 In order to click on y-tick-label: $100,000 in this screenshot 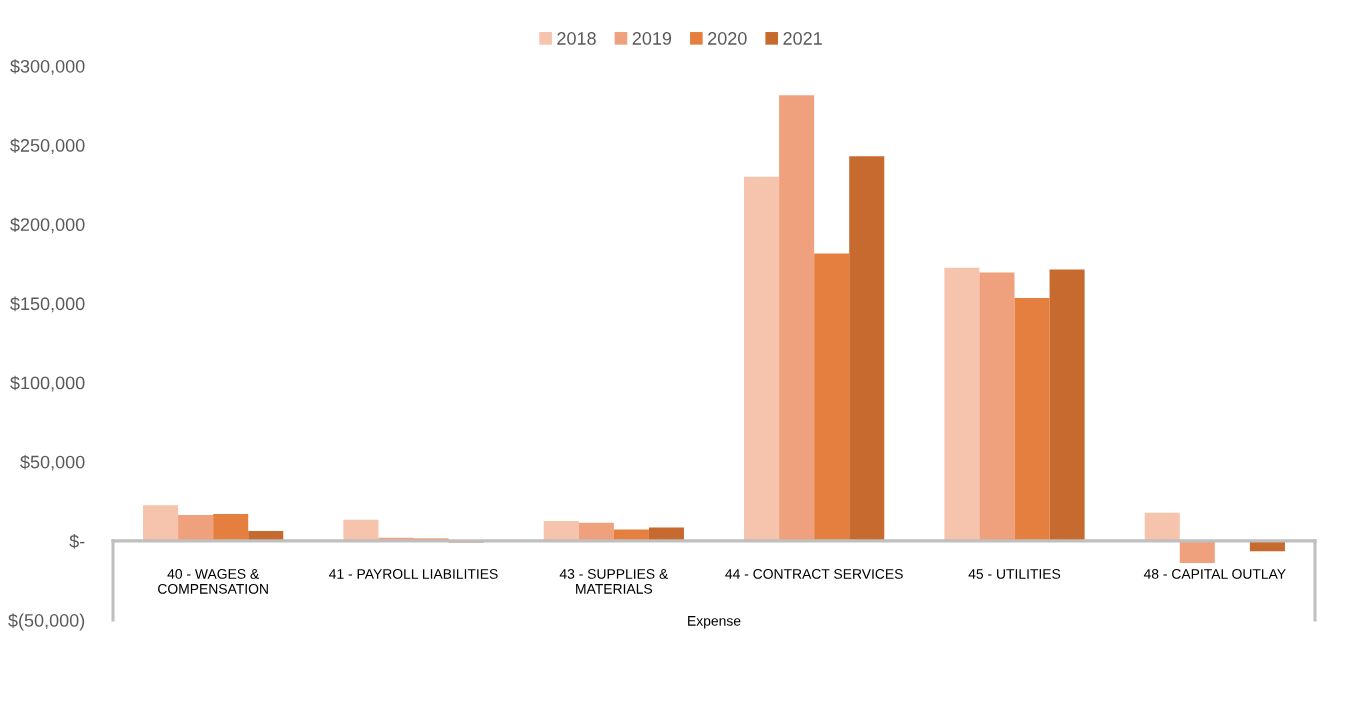, I will do `click(47, 383)`.